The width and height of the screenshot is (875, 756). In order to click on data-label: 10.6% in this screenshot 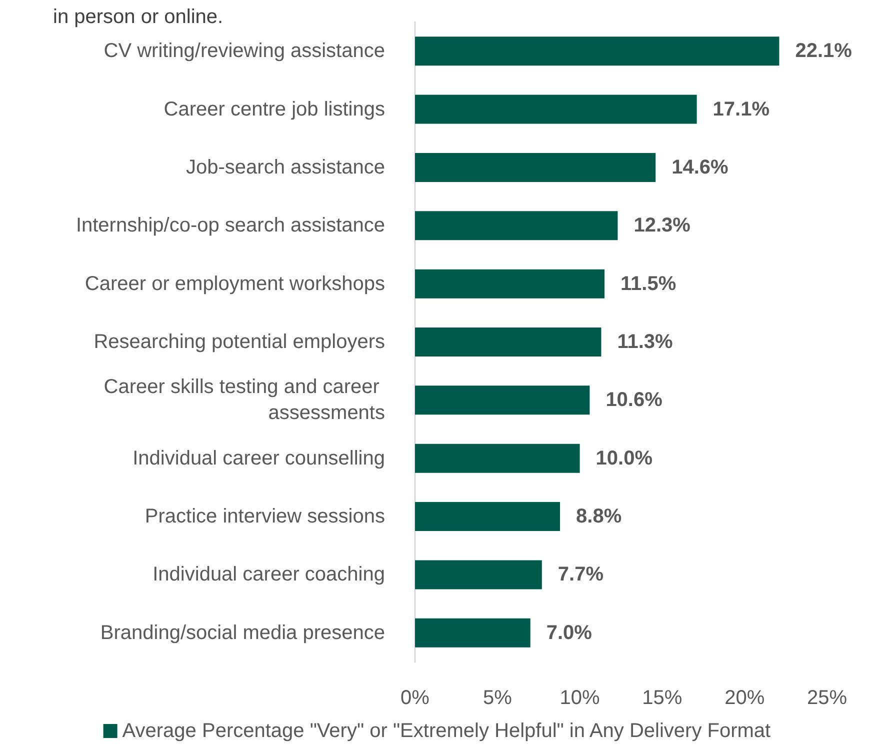, I will do `click(634, 400)`.